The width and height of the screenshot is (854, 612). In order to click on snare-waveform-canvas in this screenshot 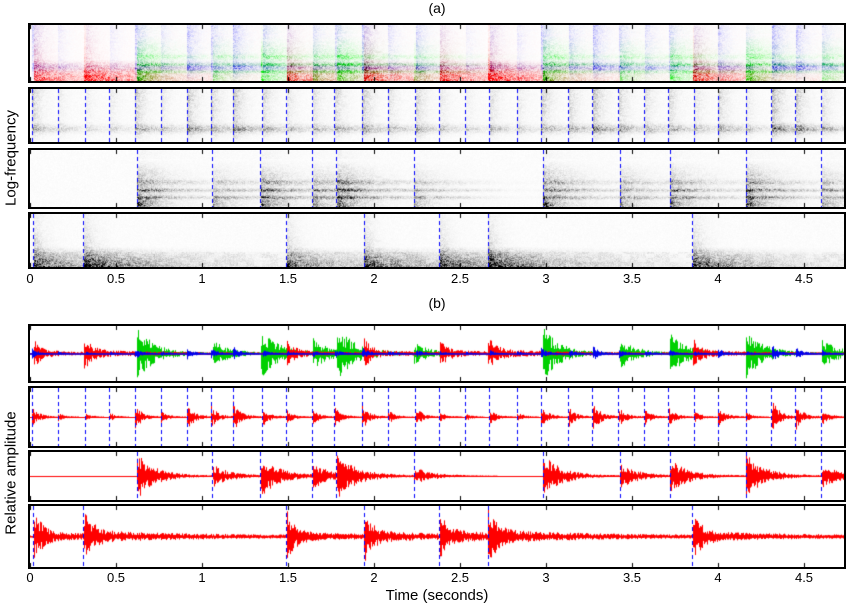, I will do `click(437, 476)`.